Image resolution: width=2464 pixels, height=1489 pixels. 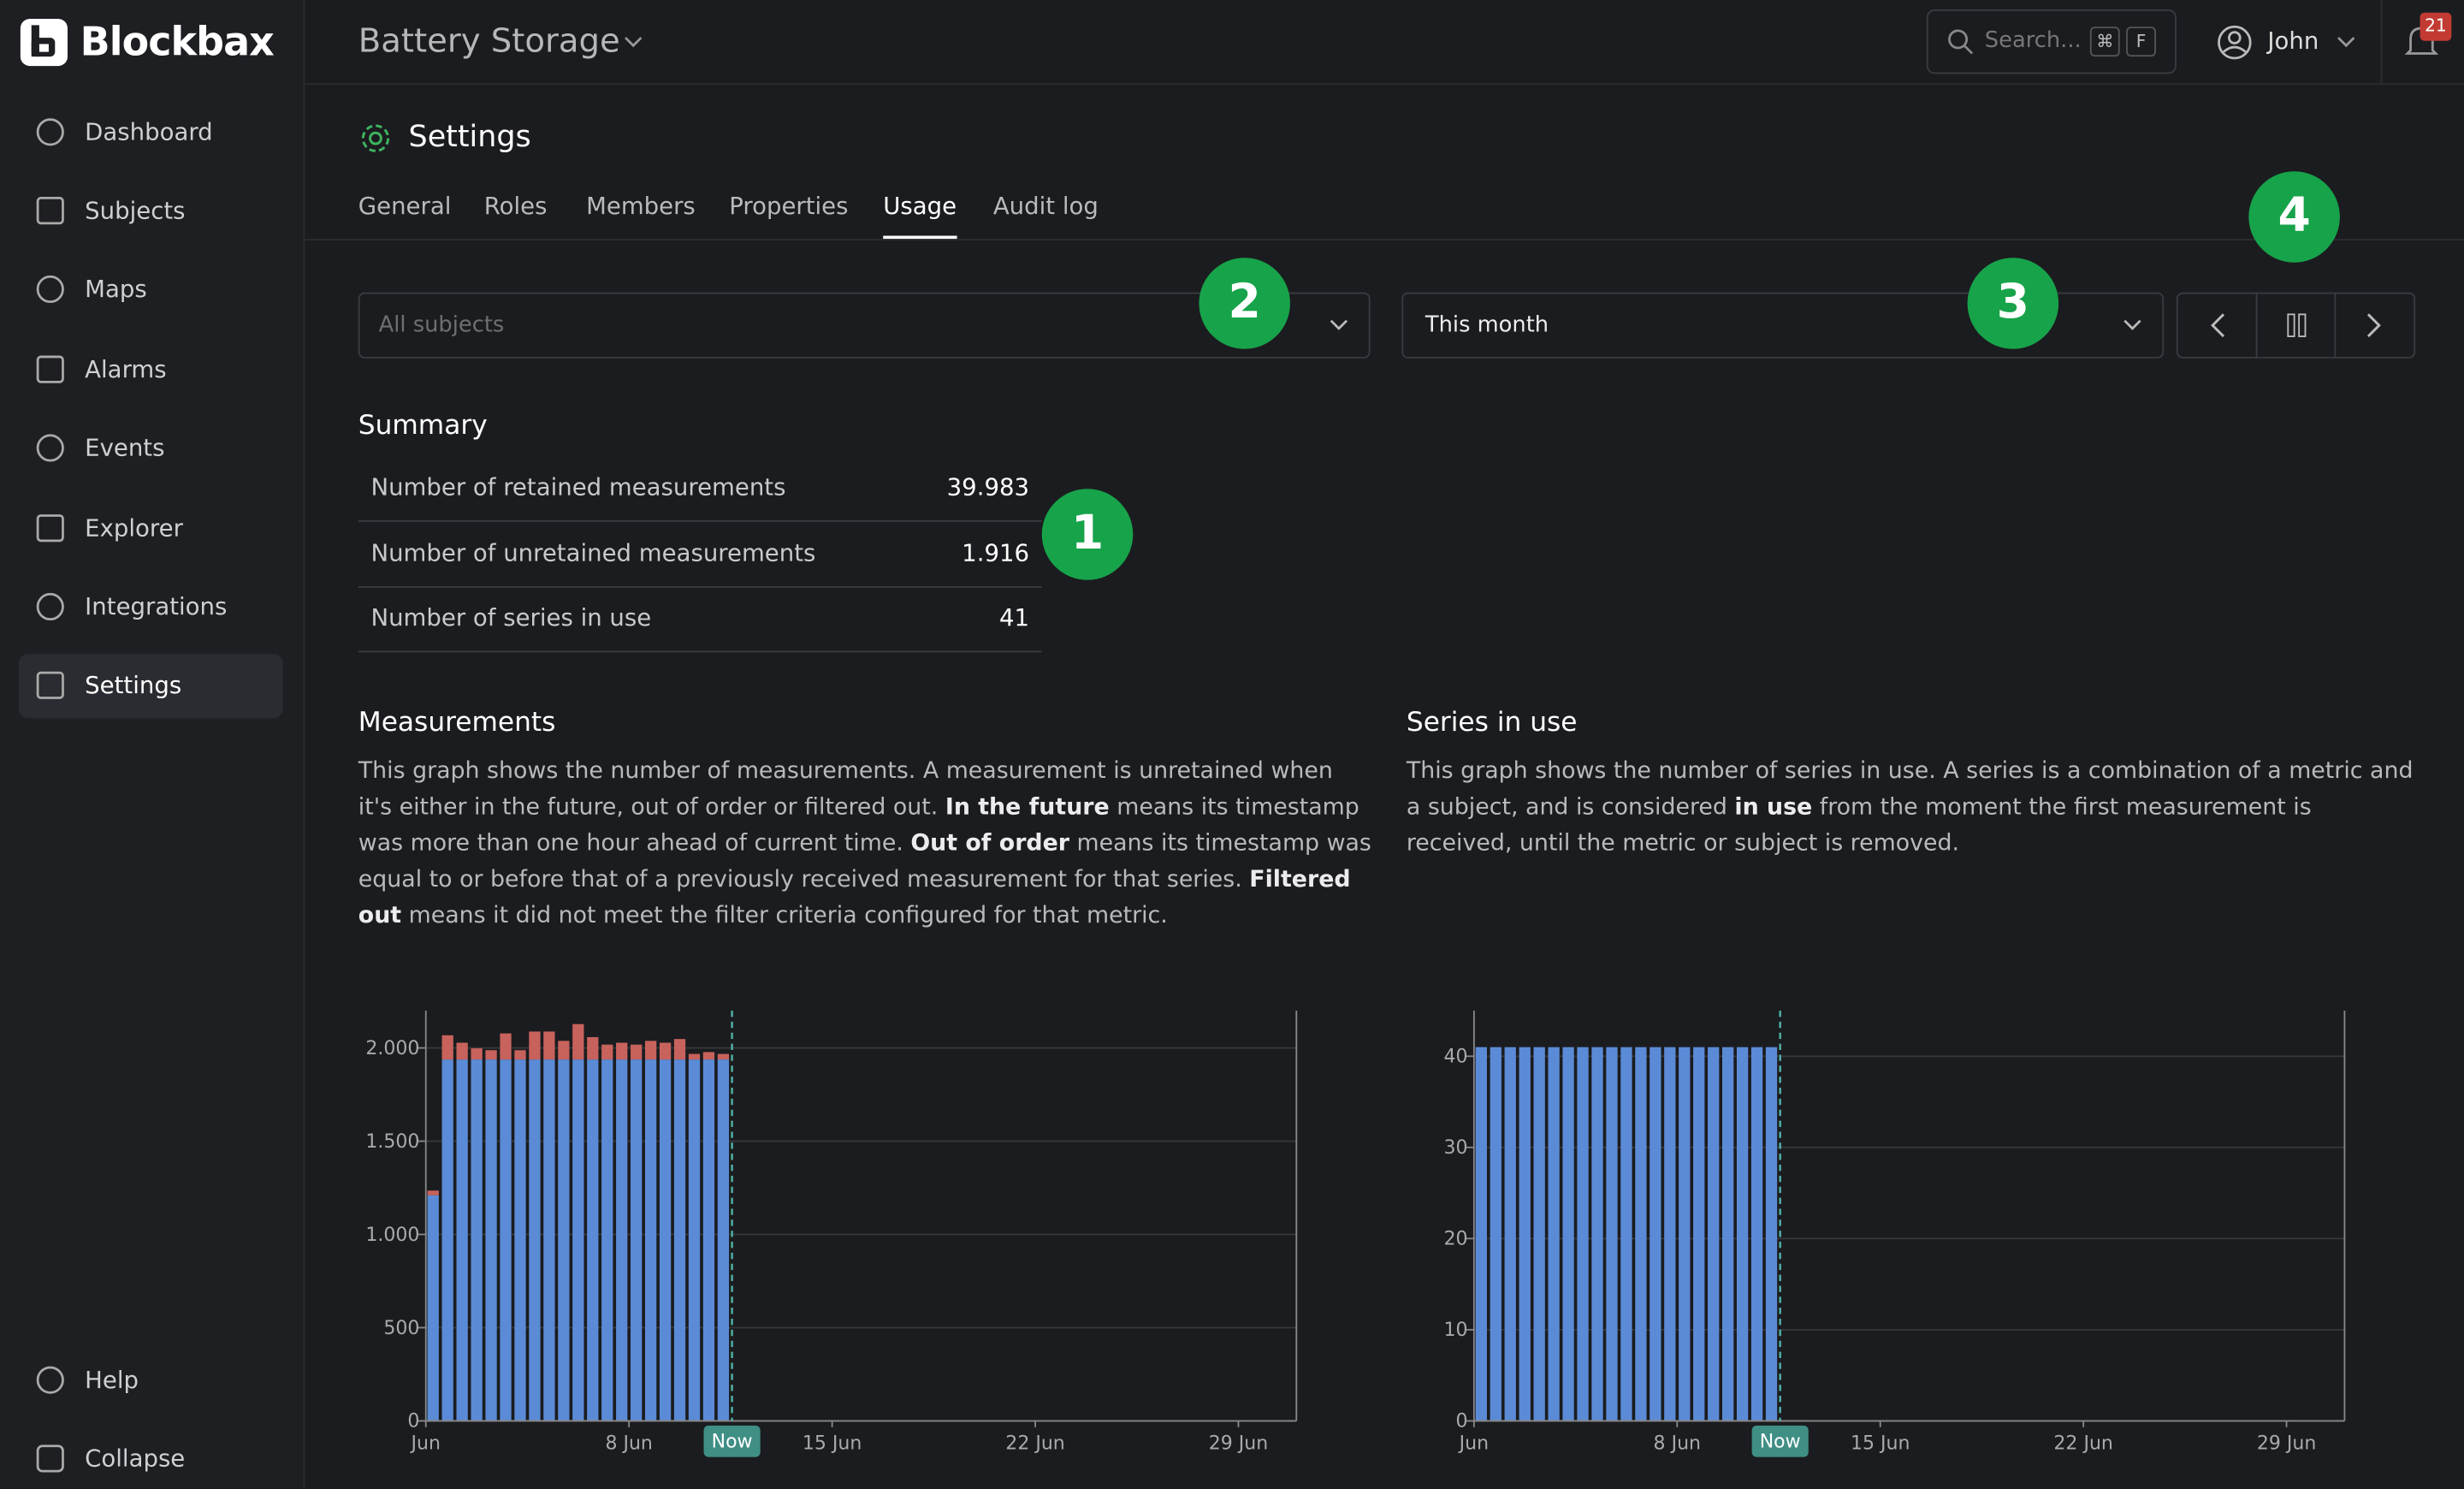 I want to click on nav-label: Maps, so click(x=116, y=290).